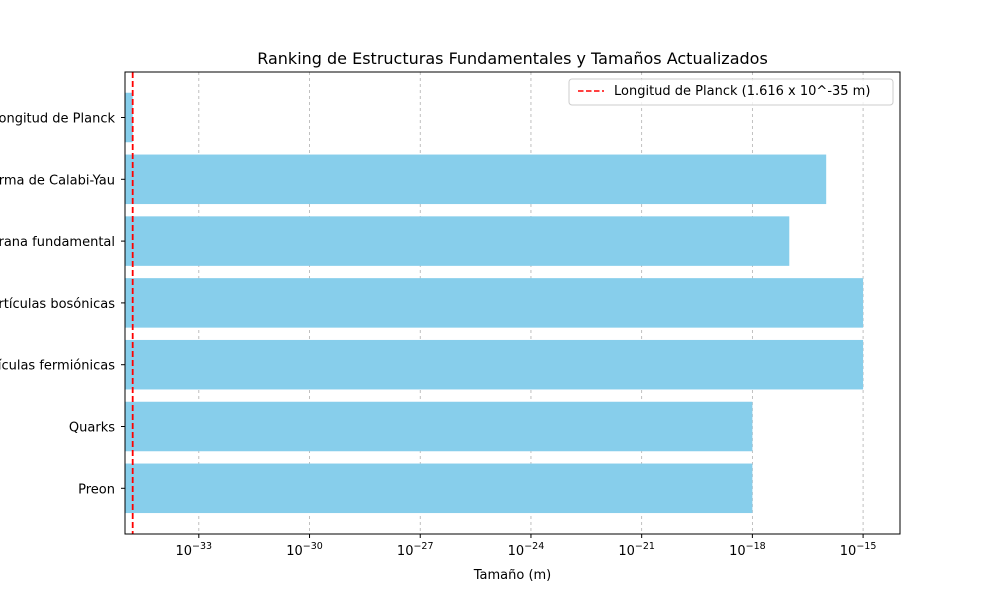 The image size is (1000, 600). What do you see at coordinates (57, 119) in the screenshot?
I see `y-tick-label: Longitud de Planck` at bounding box center [57, 119].